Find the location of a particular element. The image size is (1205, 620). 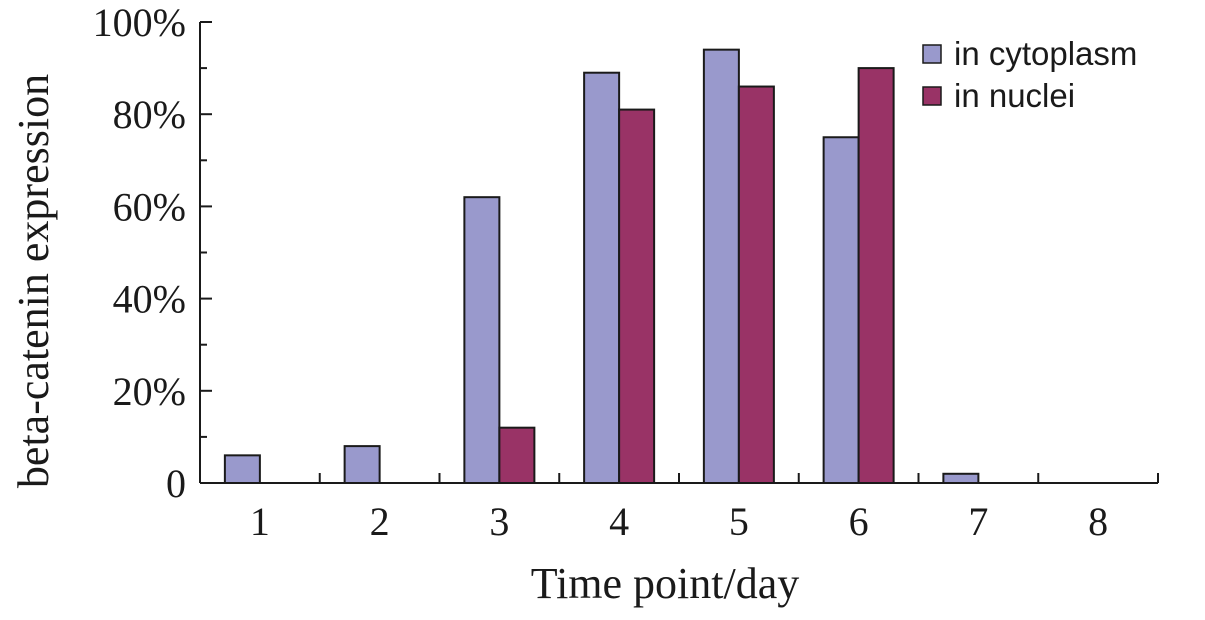

x-axis-title: Time point/day is located at coordinates (665, 583).